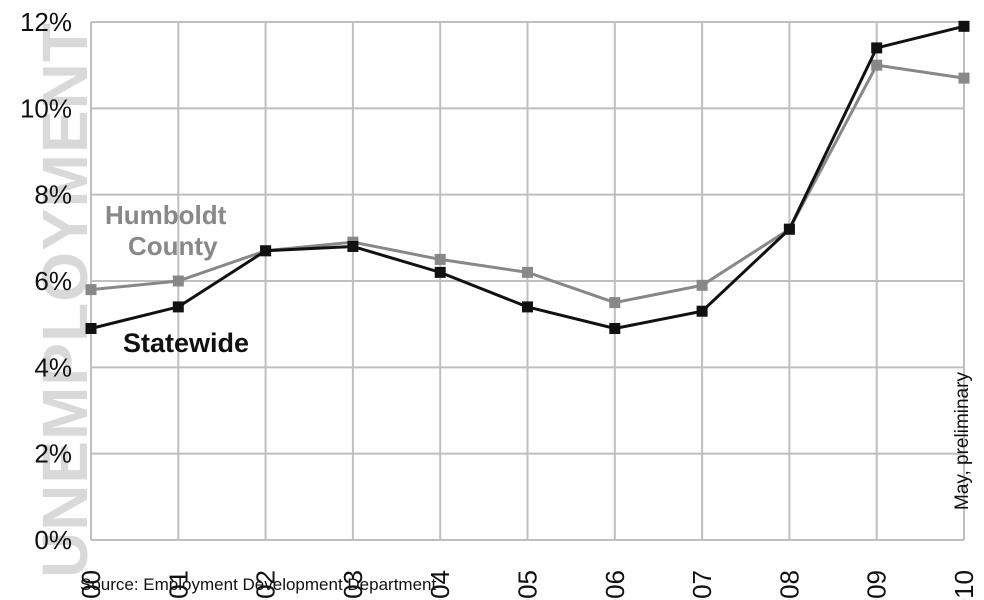 This screenshot has height=600, width=984. I want to click on y-tick-label: 8%, so click(53, 195).